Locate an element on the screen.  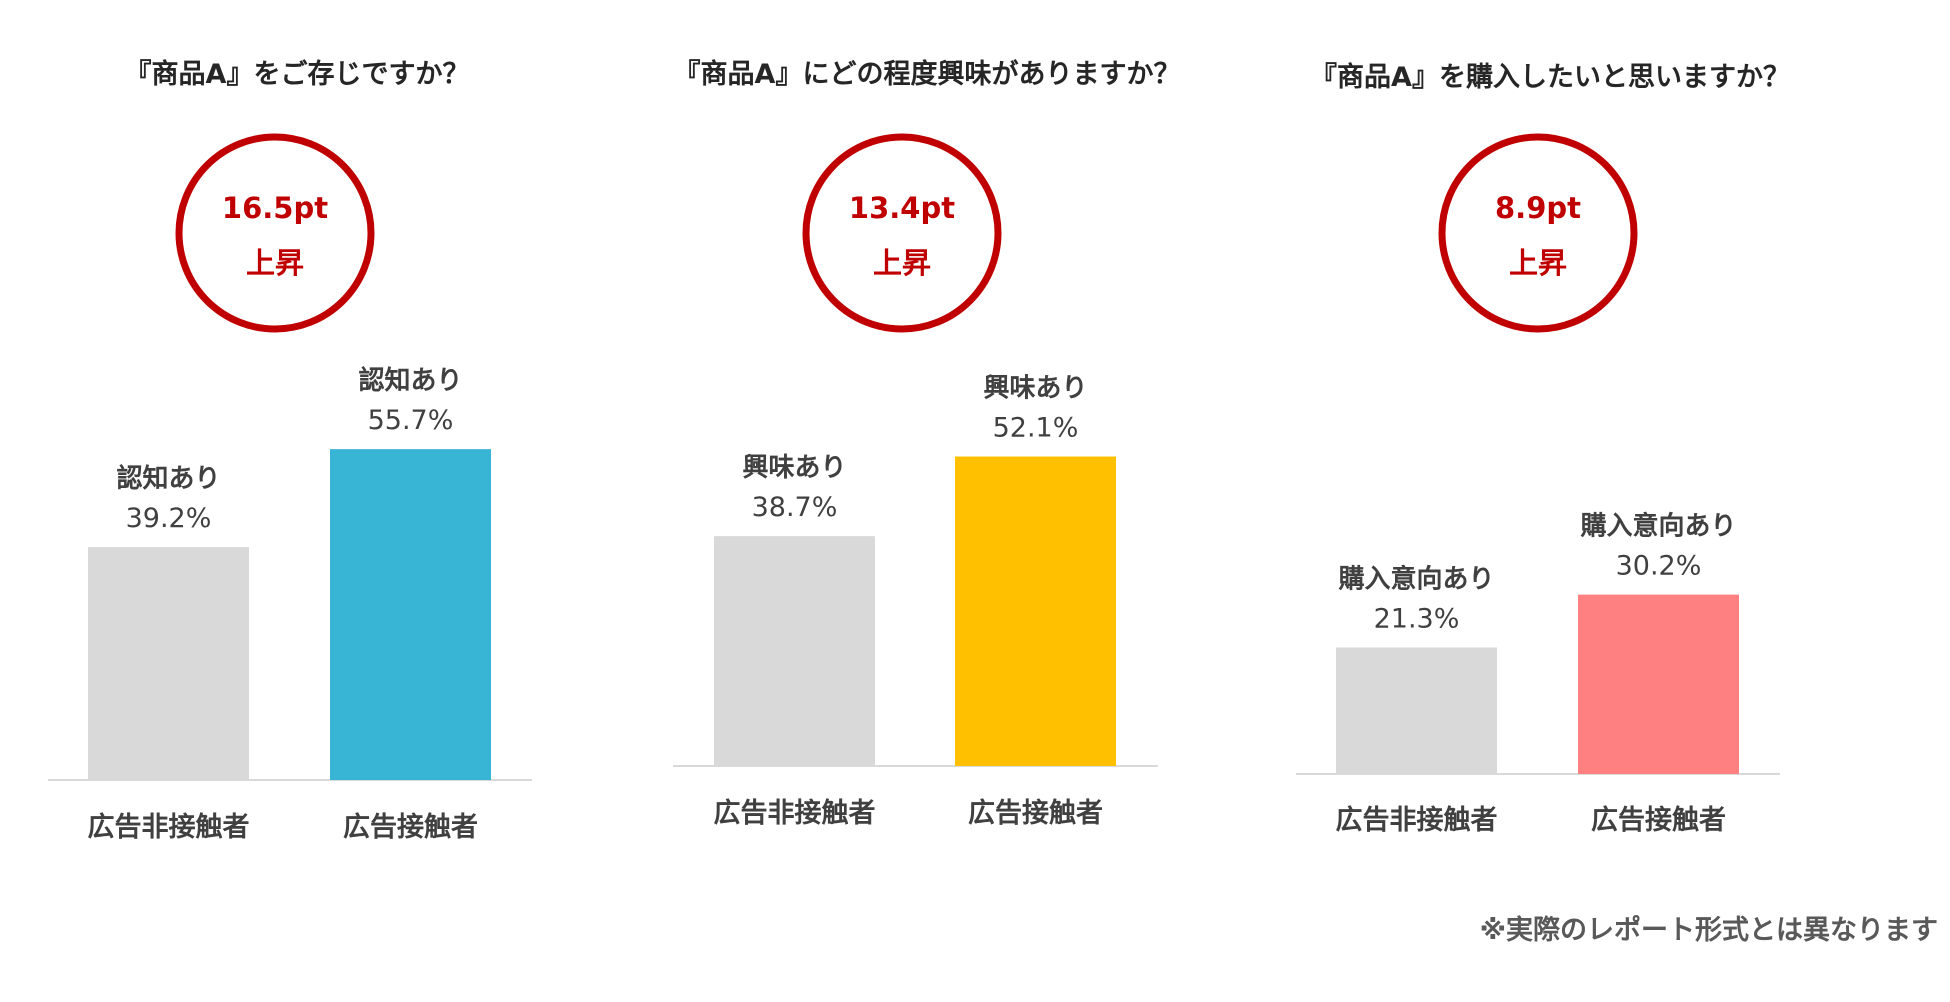
footnote: ※実際のレポート形式とは異なります is located at coordinates (1708, 930).